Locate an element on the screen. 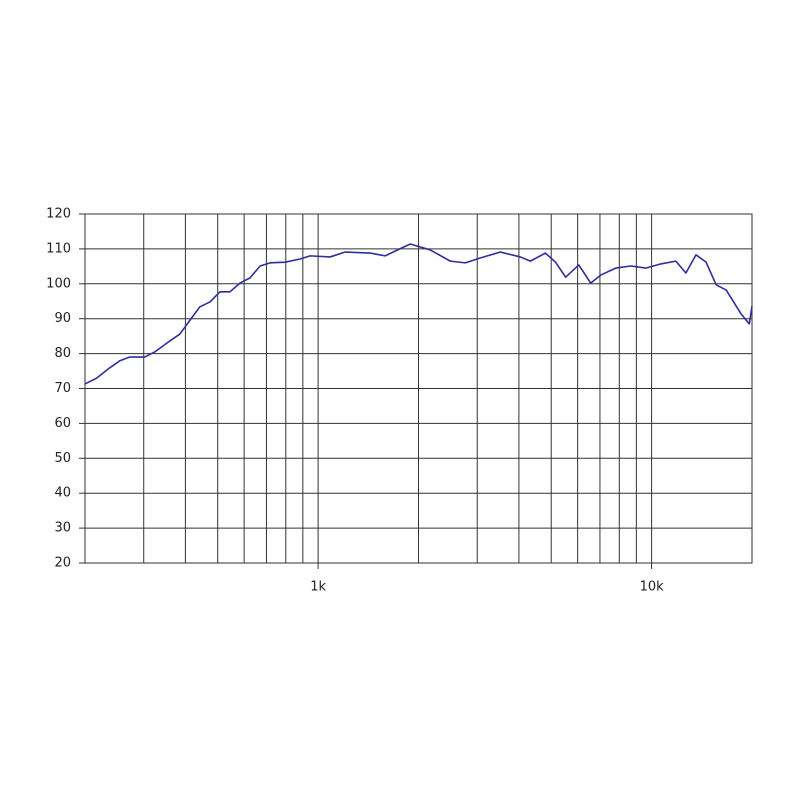 This screenshot has width=800, height=800. x-tick-label: 10k is located at coordinates (652, 587).